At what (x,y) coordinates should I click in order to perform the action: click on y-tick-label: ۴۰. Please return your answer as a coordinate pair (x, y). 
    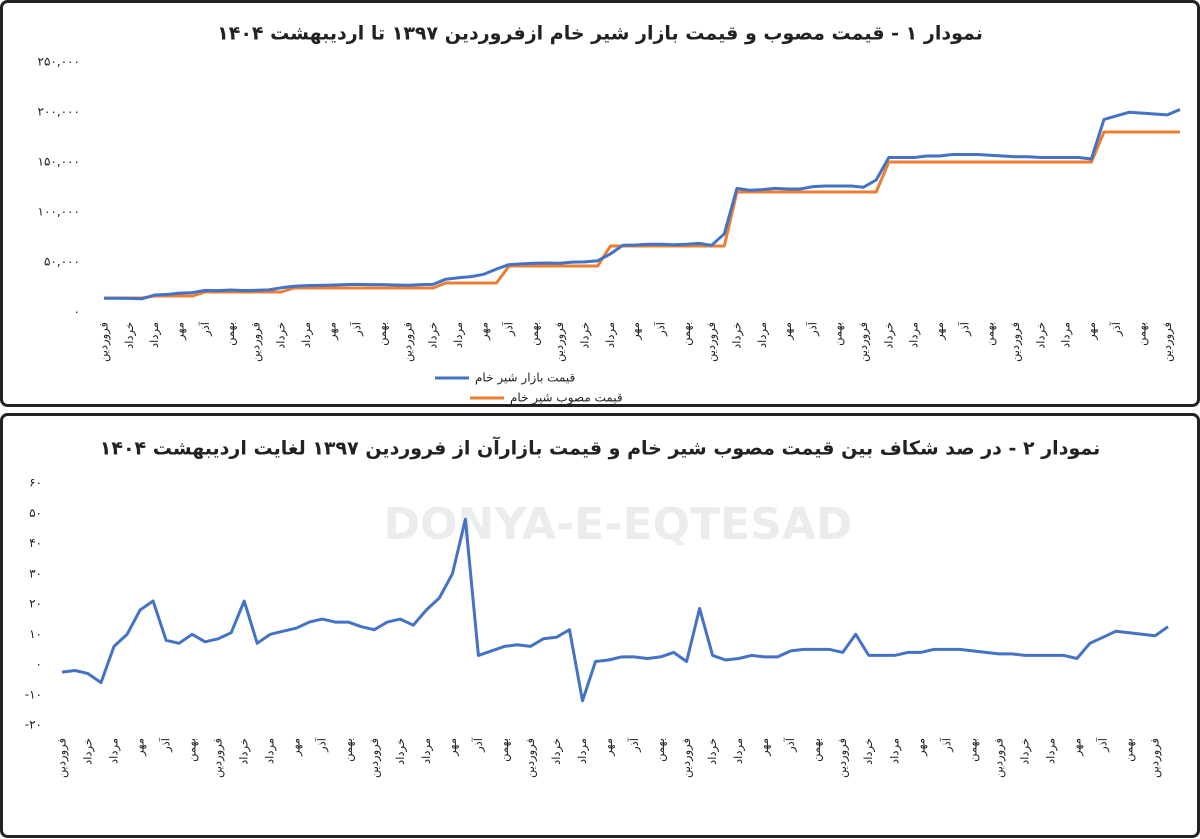
    Looking at the image, I should click on (35, 543).